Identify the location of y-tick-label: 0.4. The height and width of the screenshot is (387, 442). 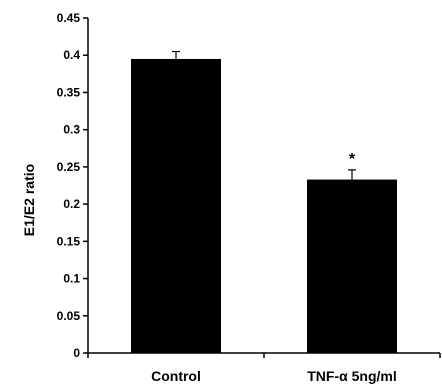
(71, 55).